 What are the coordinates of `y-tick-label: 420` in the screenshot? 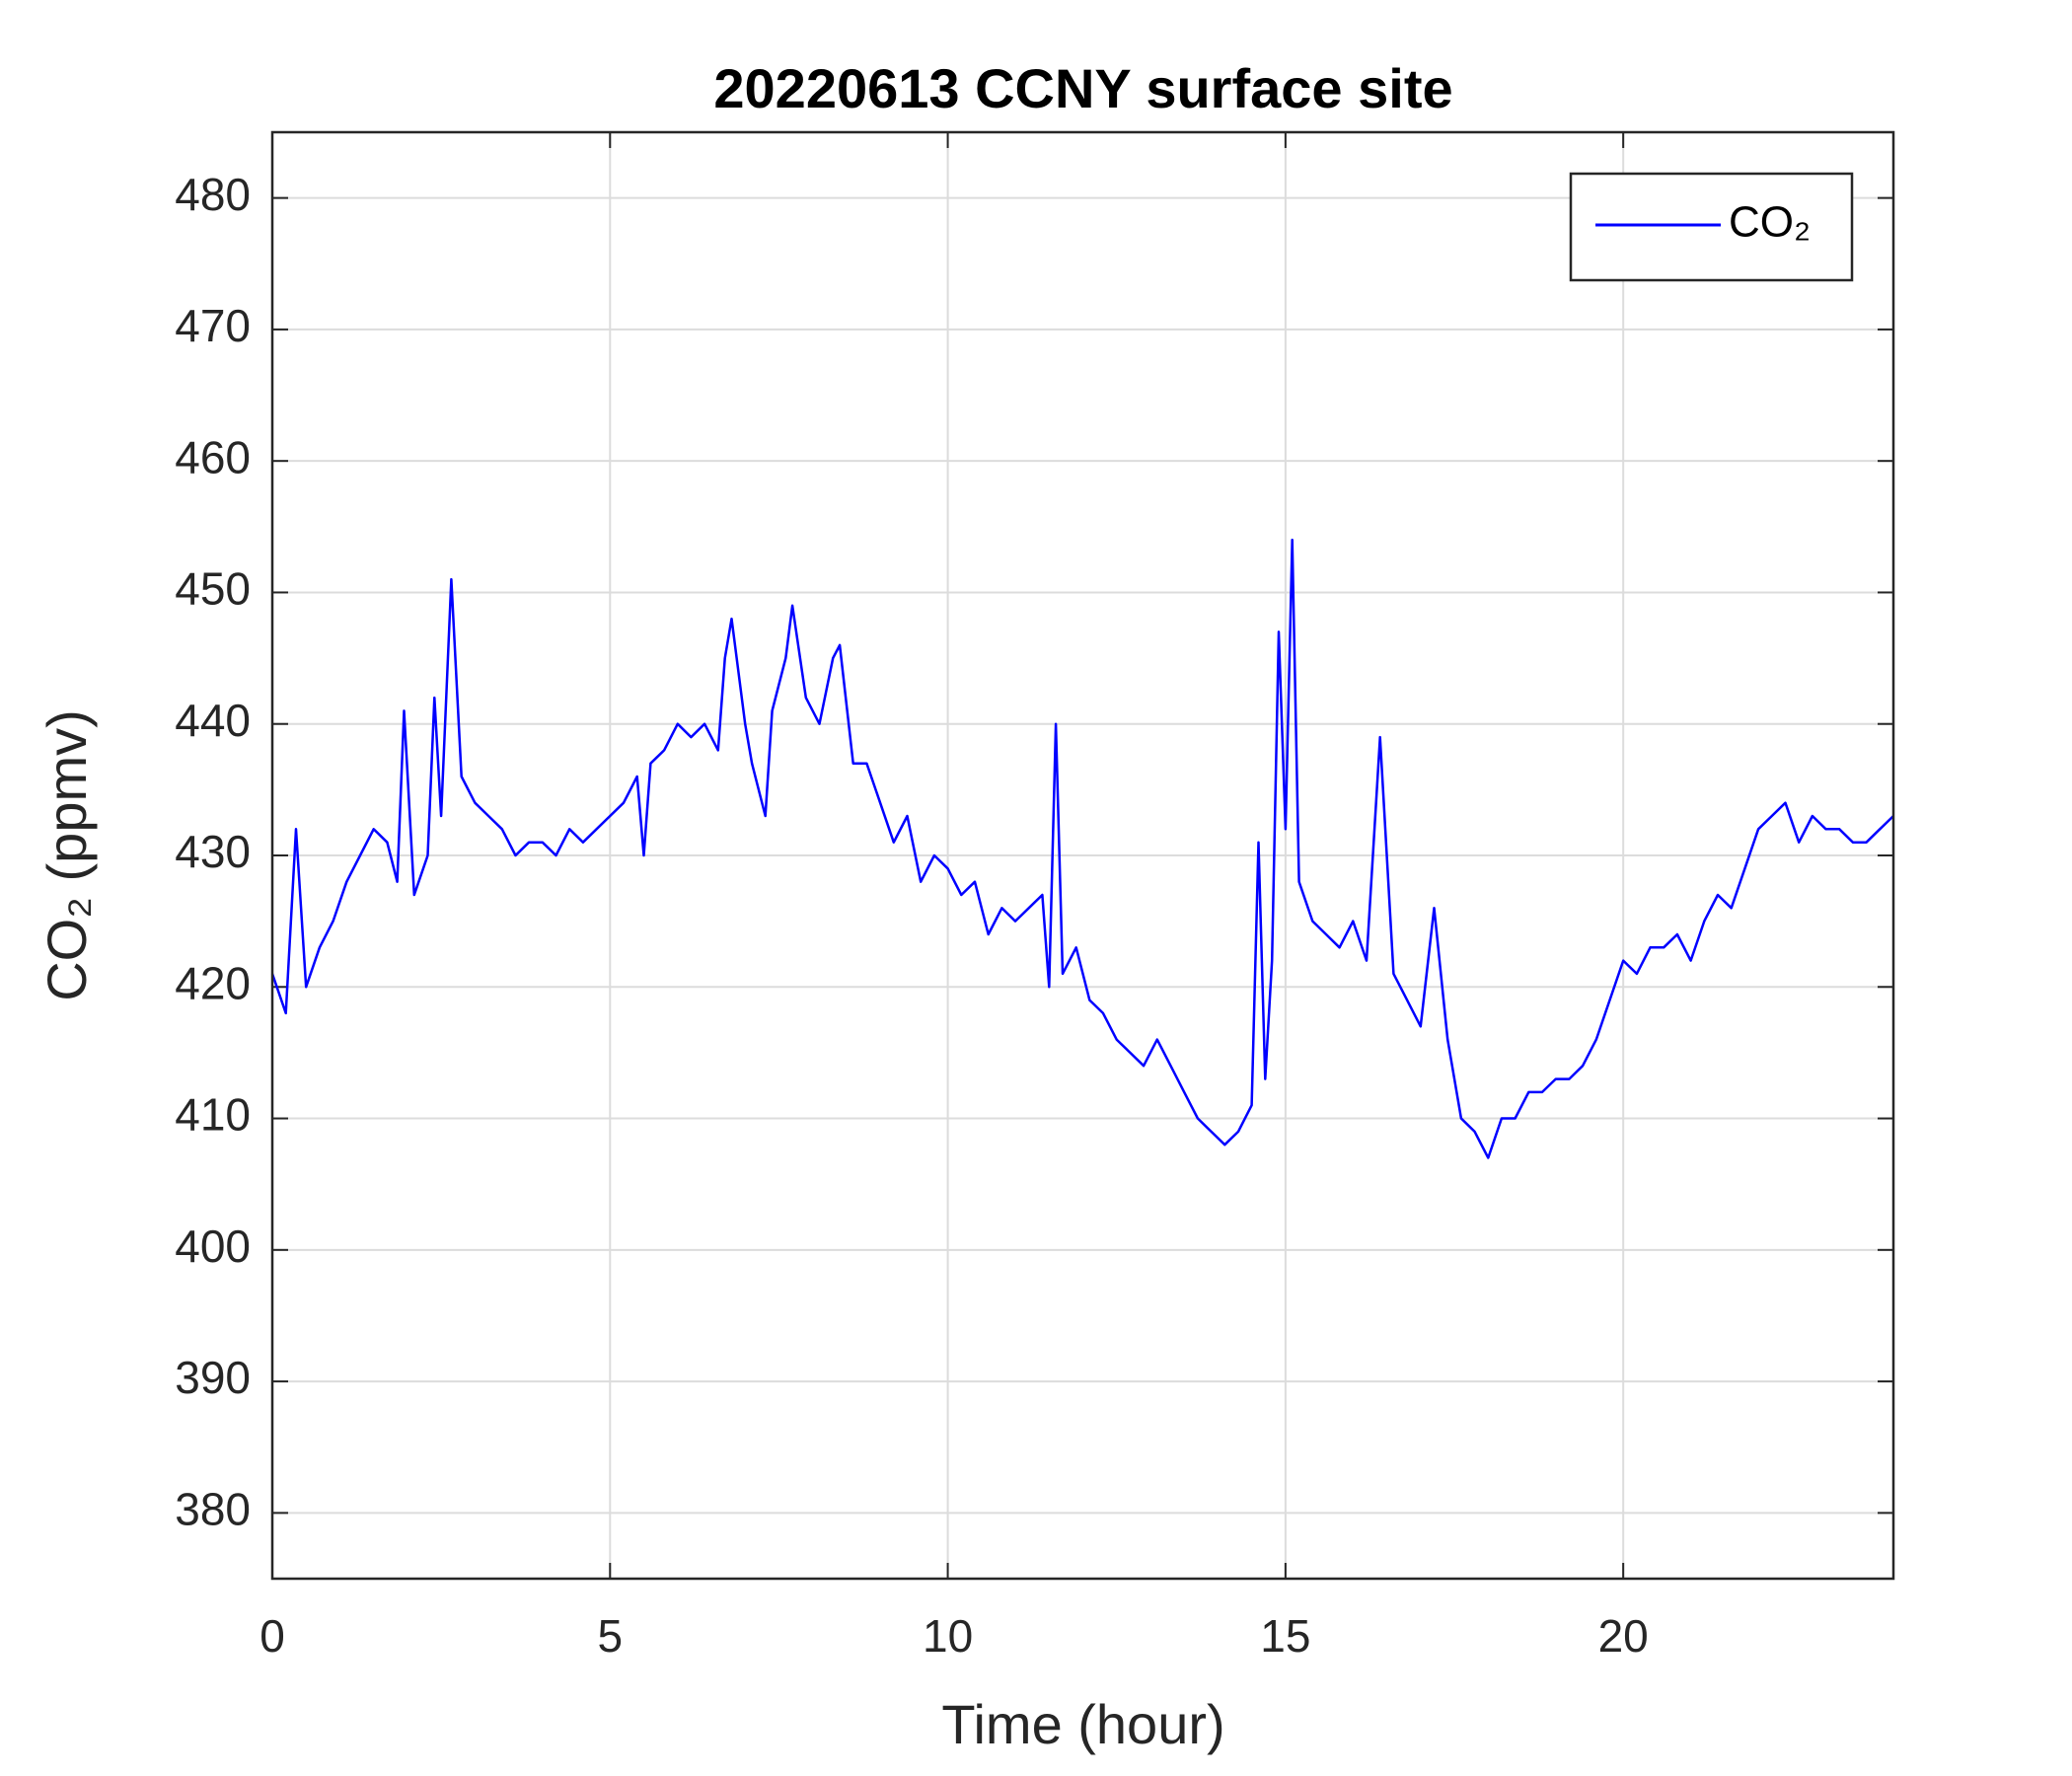 It's located at (213, 983).